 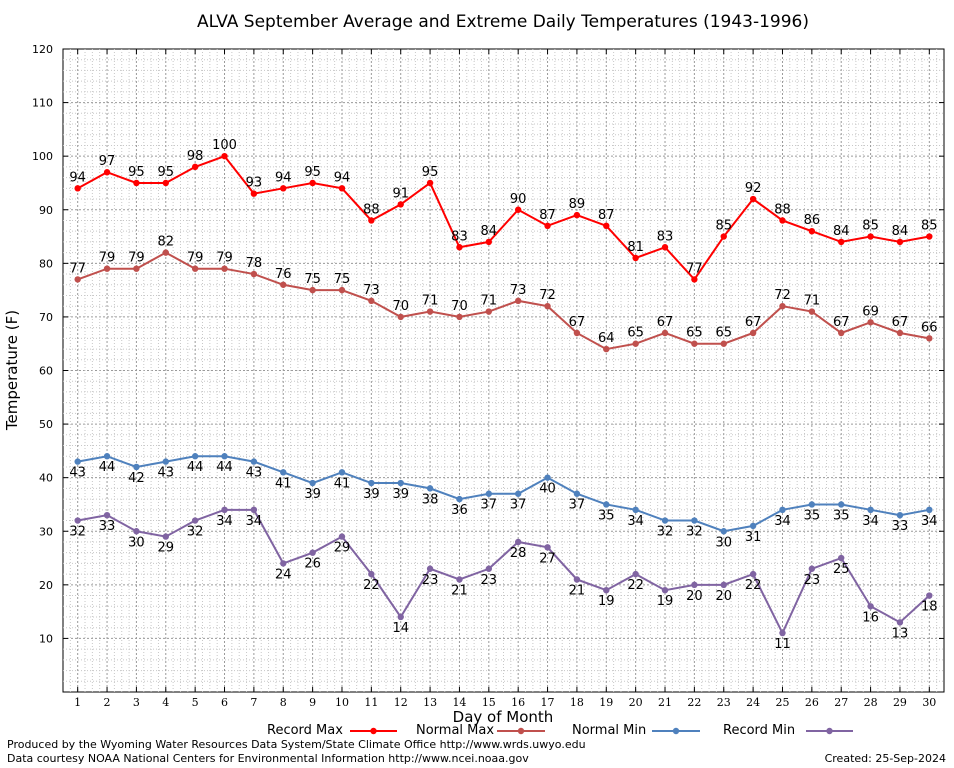 I want to click on x-tick-label: 24, so click(x=753, y=702).